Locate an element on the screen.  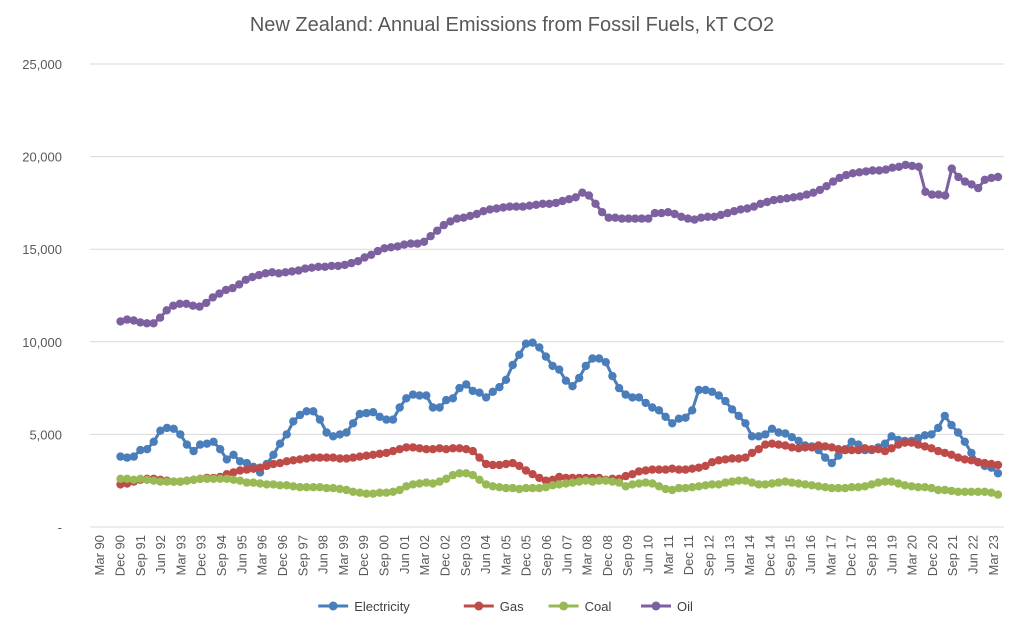
legend-swatch-marker is located at coordinates (333, 606).